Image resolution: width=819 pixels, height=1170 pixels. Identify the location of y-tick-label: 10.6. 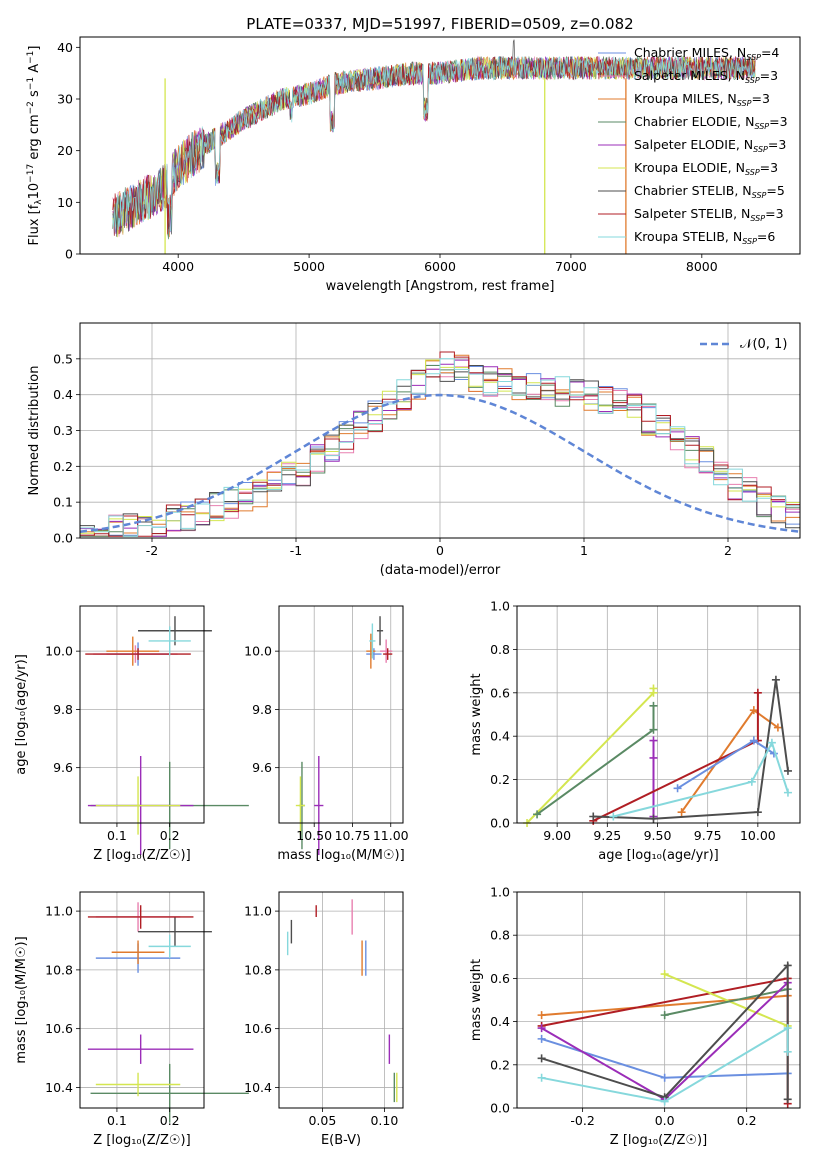
(59, 1028).